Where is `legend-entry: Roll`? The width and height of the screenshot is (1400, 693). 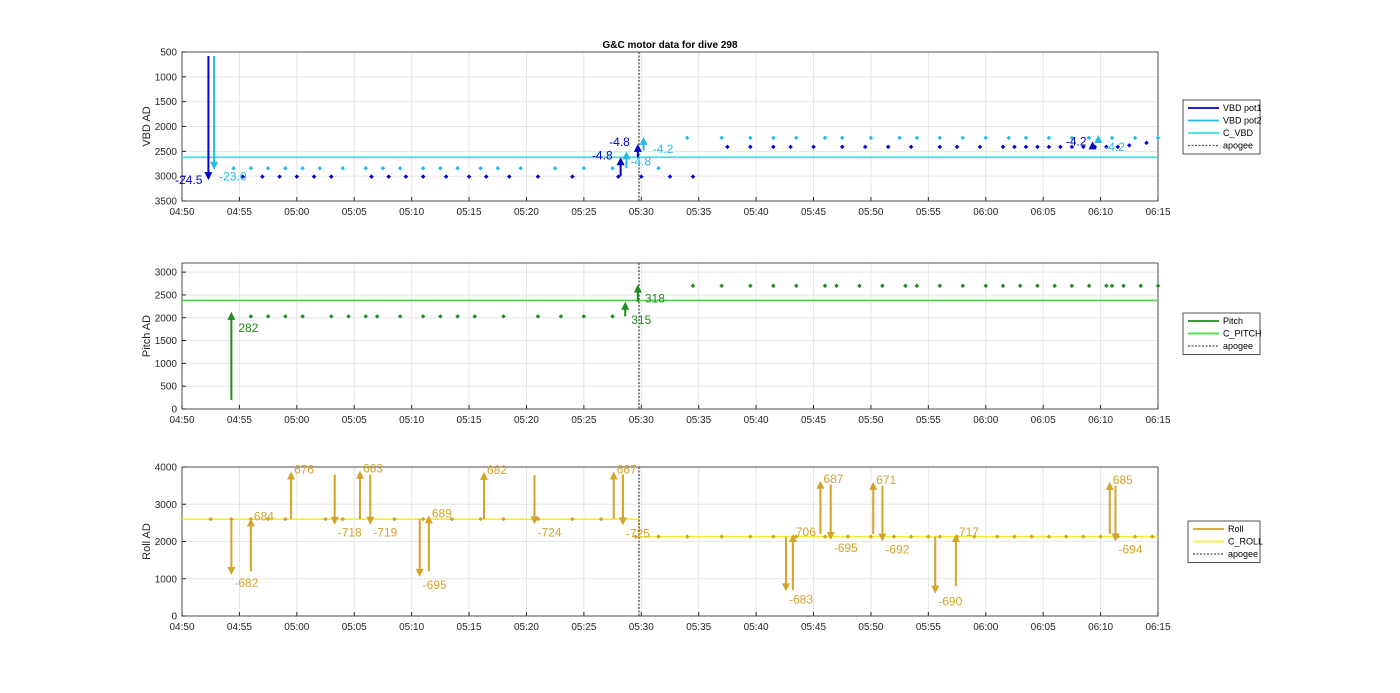 legend-entry: Roll is located at coordinates (1236, 529).